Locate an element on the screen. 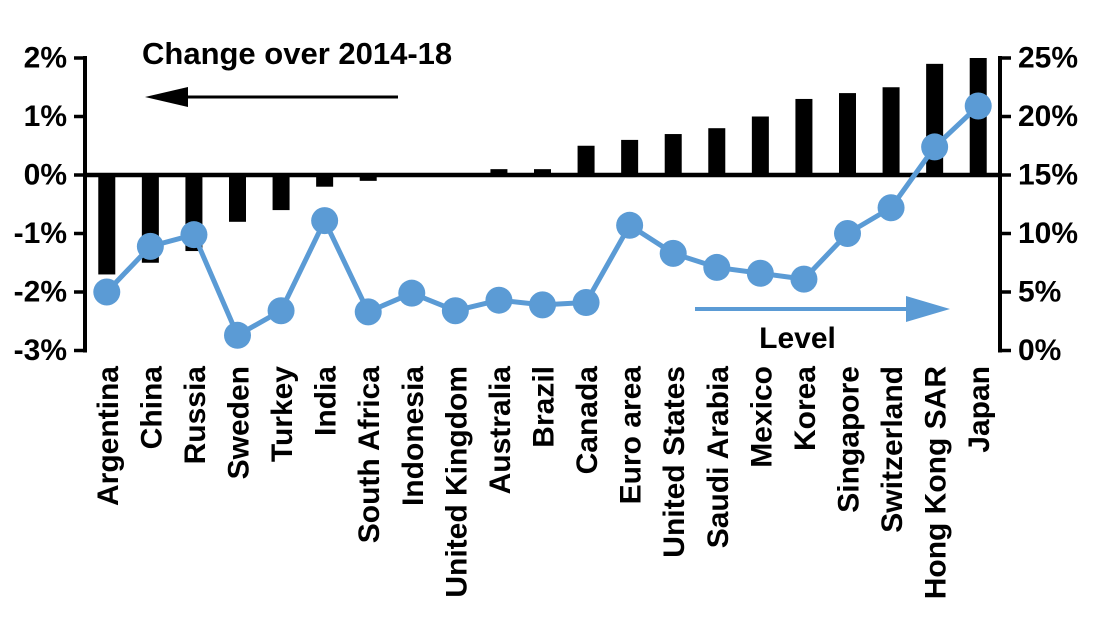 Image resolution: width=1102 pixels, height=619 pixels. left-axis-tick-label: -2% is located at coordinates (40, 292).